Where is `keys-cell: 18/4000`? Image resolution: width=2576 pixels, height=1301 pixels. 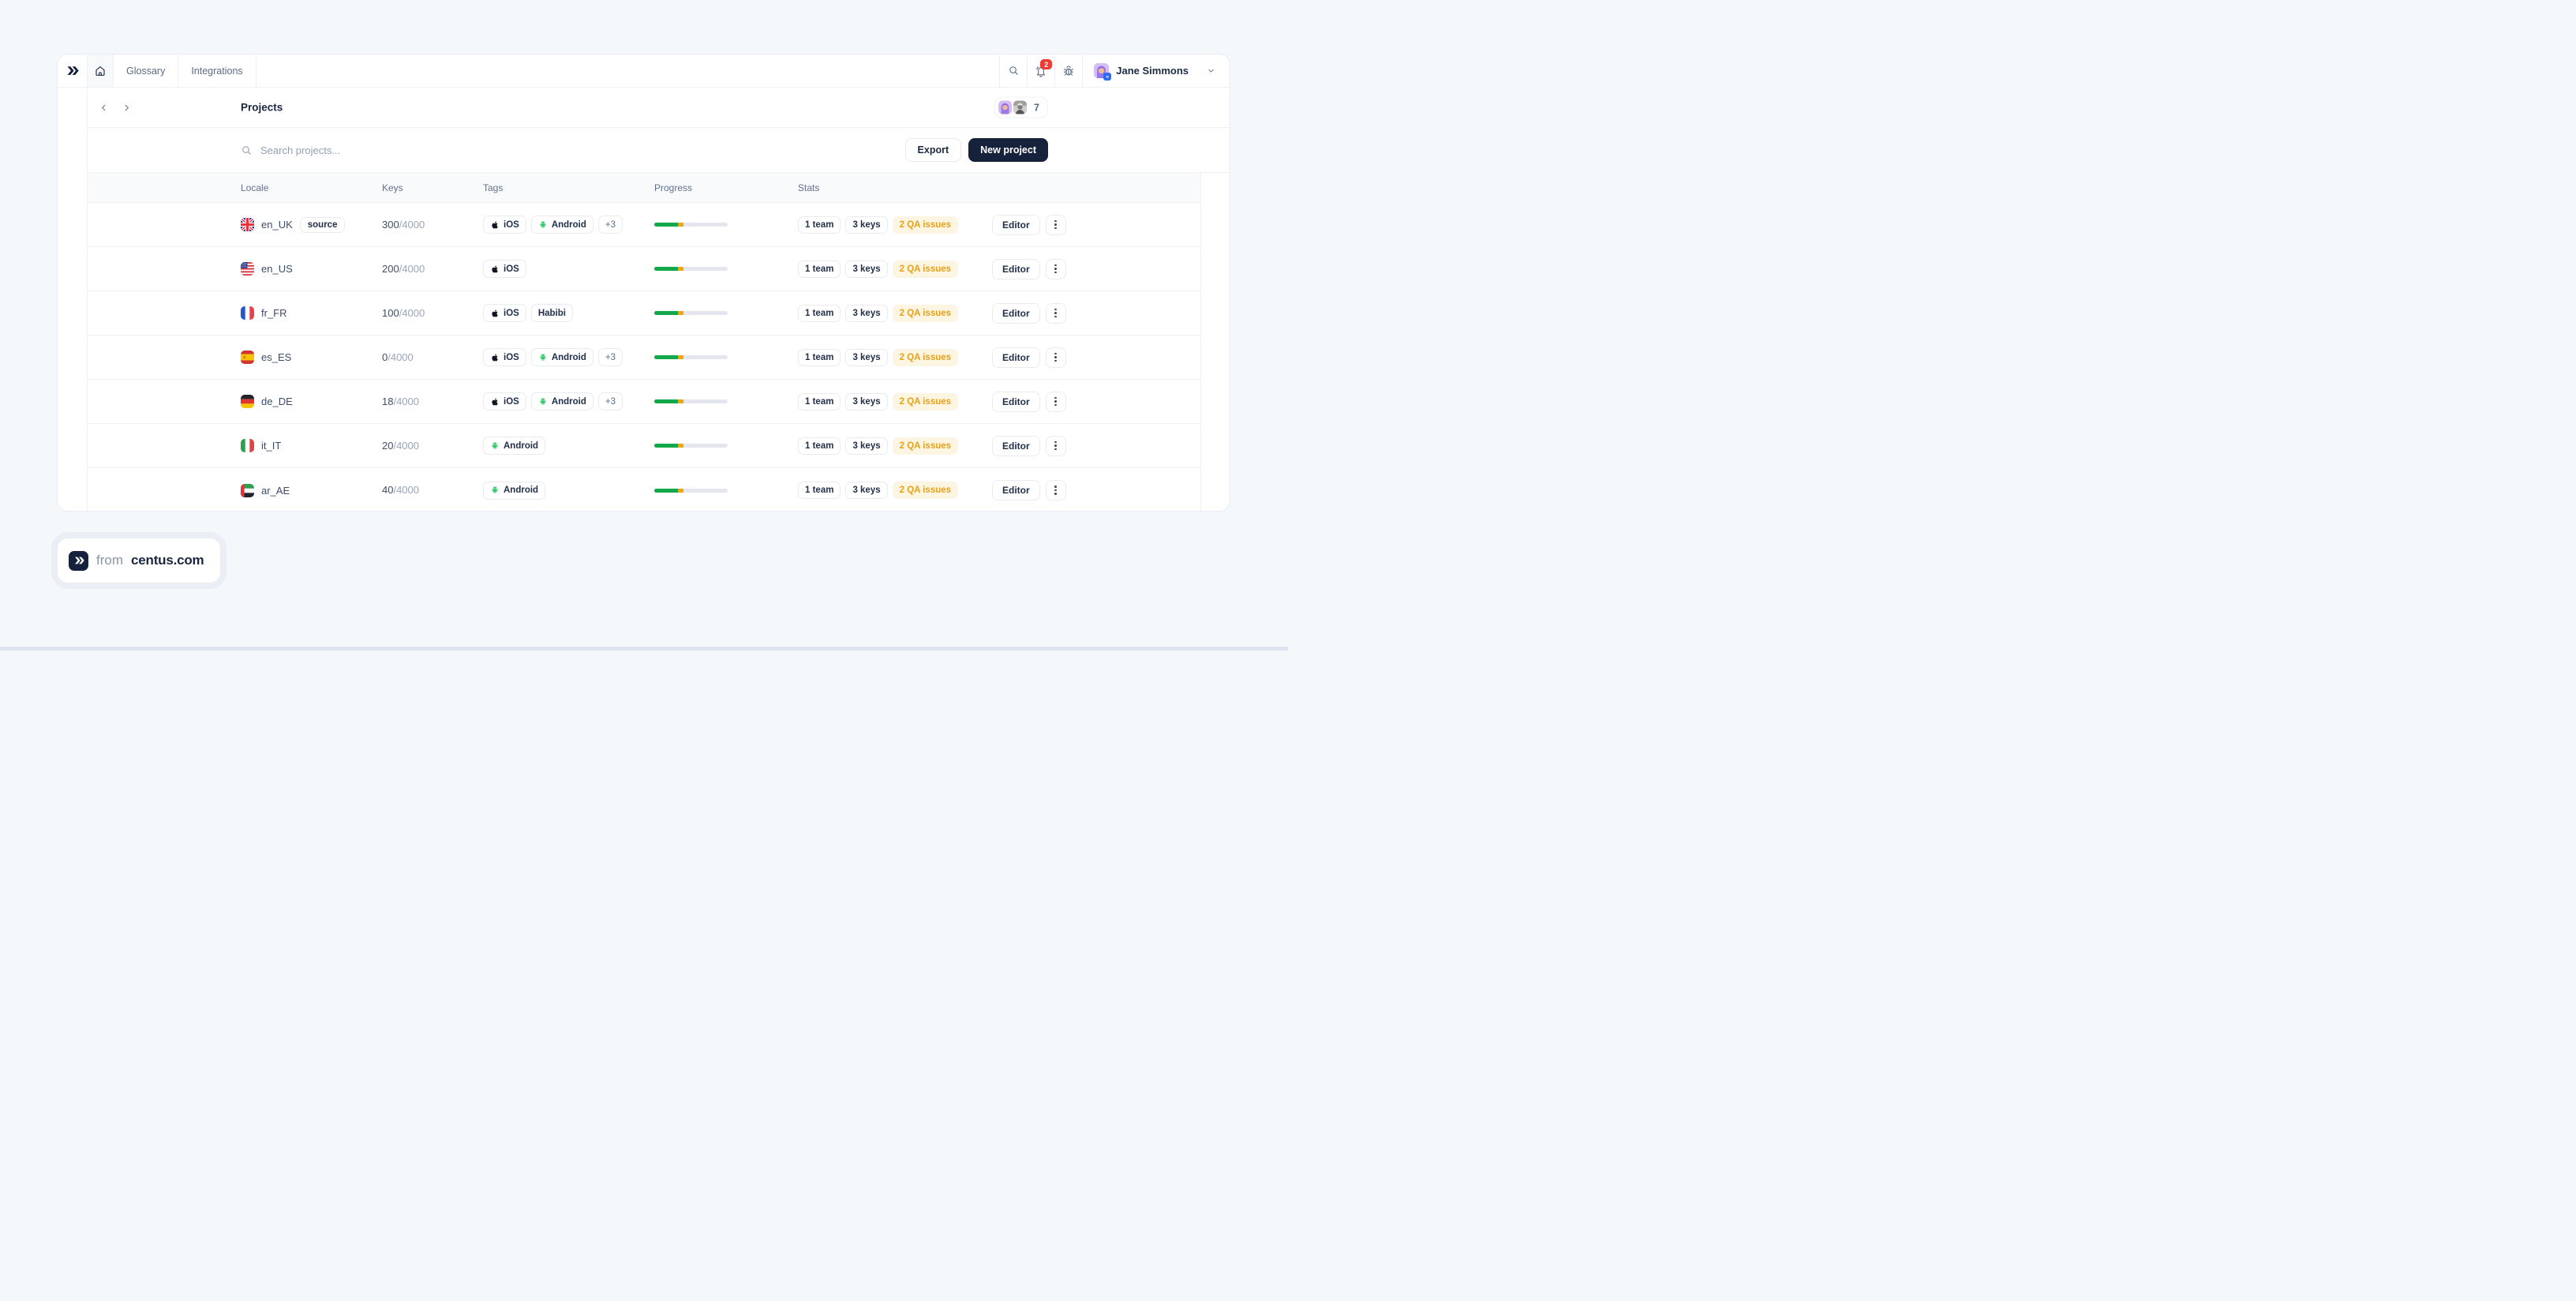 keys-cell: 18/4000 is located at coordinates (432, 402).